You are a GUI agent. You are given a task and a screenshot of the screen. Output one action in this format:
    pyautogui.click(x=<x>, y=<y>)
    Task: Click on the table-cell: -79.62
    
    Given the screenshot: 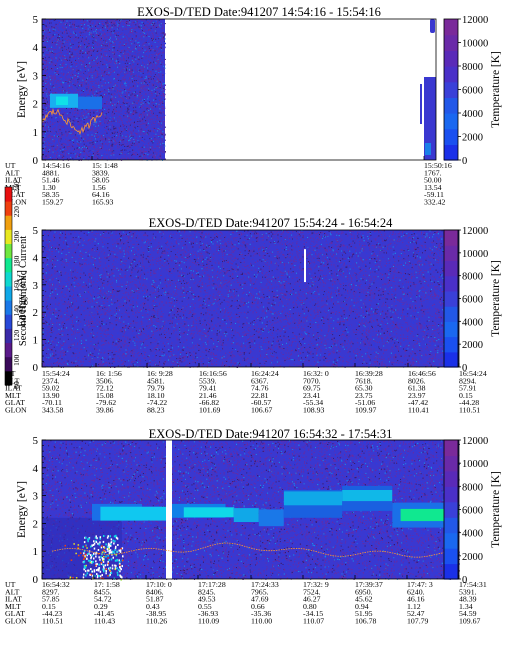 What is the action you would take?
    pyautogui.click(x=106, y=402)
    